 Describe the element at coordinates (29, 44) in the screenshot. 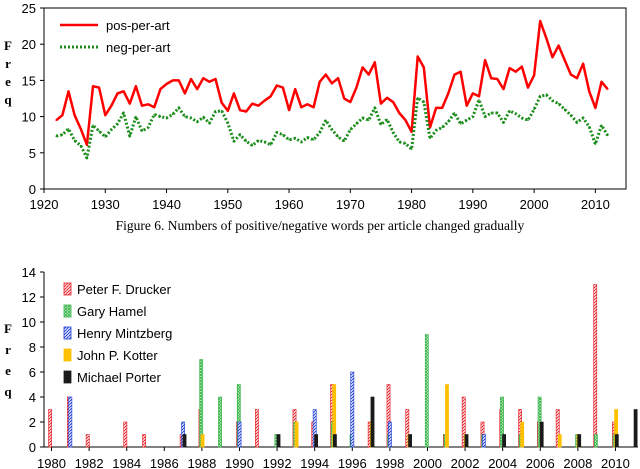

I see `y-tick-label: 20` at that location.